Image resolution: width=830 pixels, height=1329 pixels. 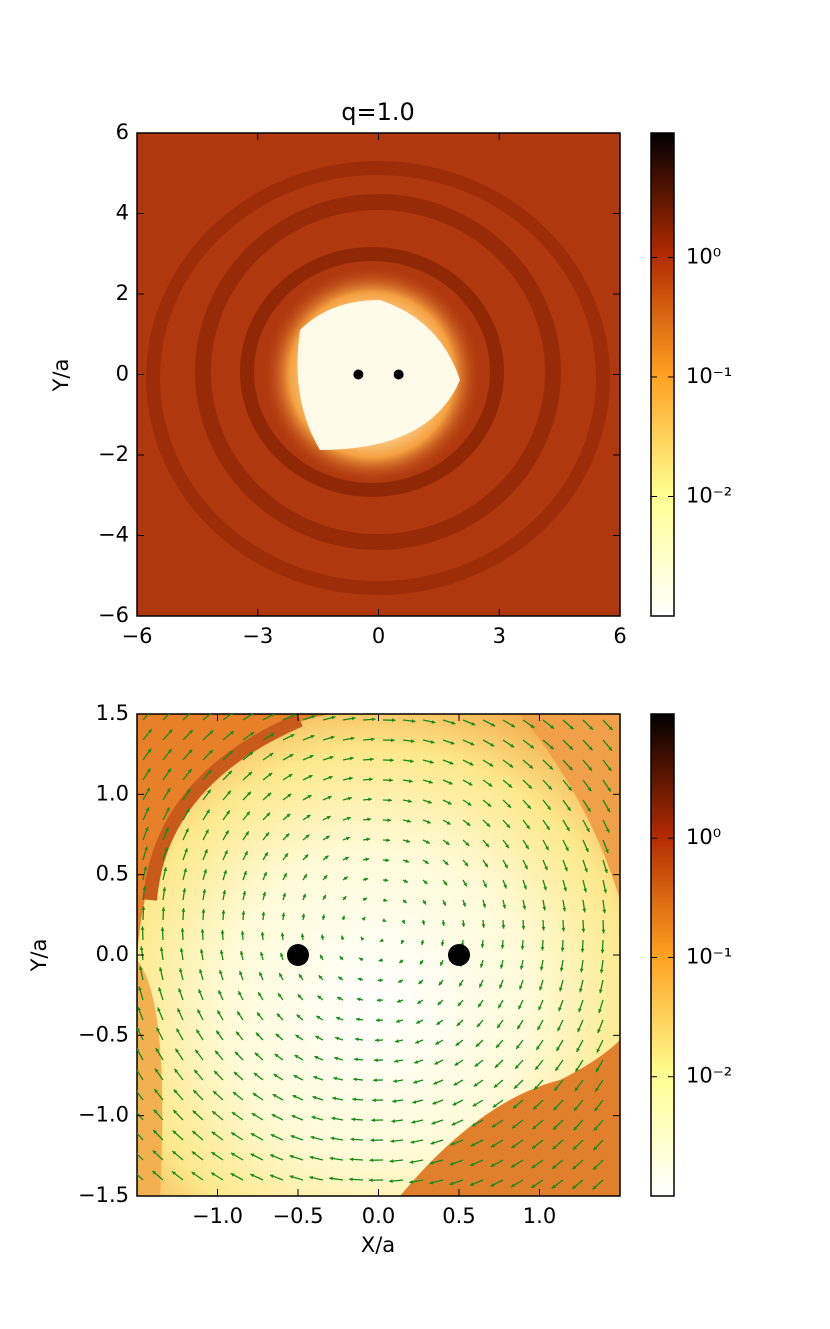 I want to click on x-tick-label: −0.5, so click(x=298, y=1216).